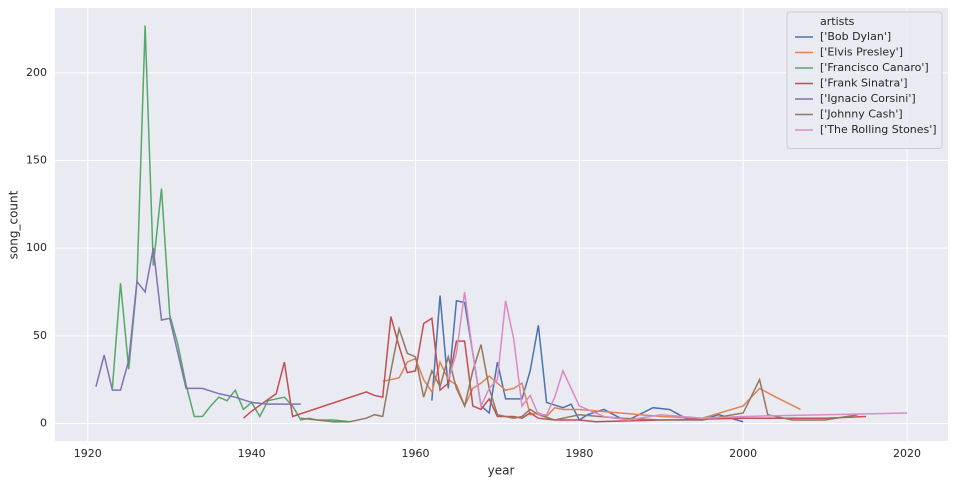 The height and width of the screenshot is (485, 954). What do you see at coordinates (252, 453) in the screenshot?
I see `x-tick-label: 1940` at bounding box center [252, 453].